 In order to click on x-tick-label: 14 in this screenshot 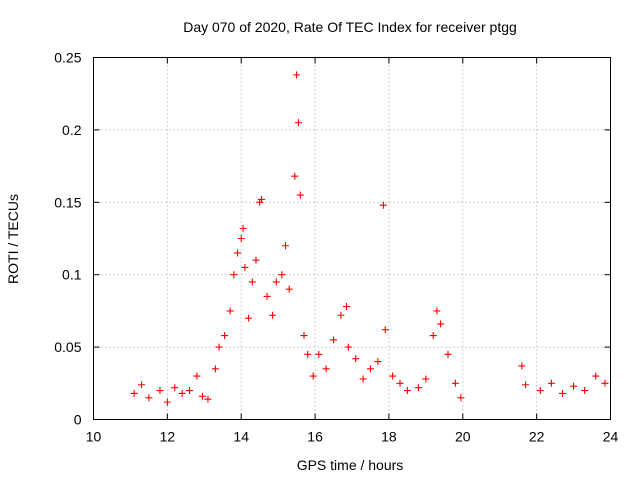, I will do `click(241, 437)`.